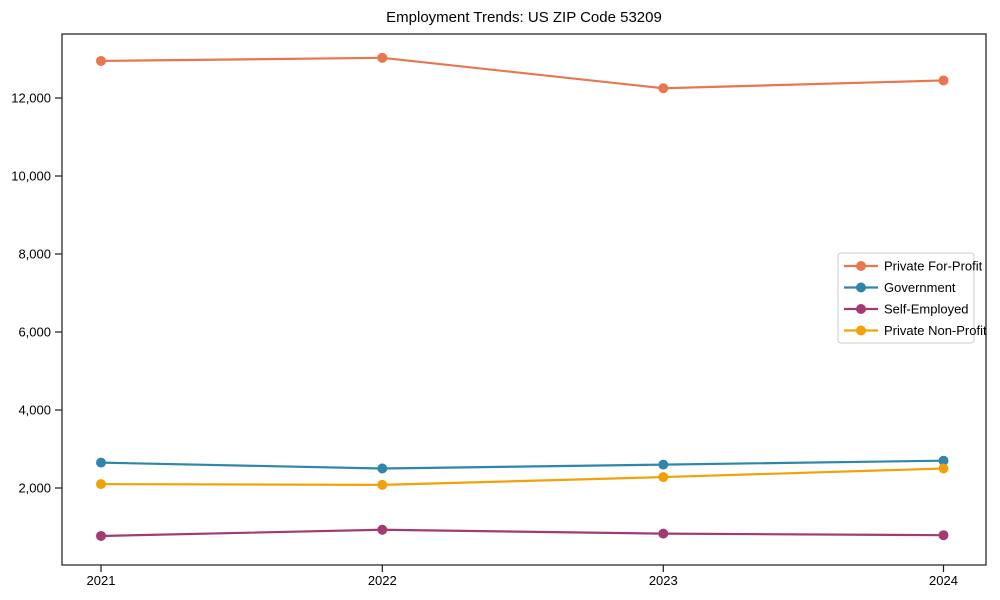  What do you see at coordinates (34, 332) in the screenshot?
I see `y-tick-label: 6,000` at bounding box center [34, 332].